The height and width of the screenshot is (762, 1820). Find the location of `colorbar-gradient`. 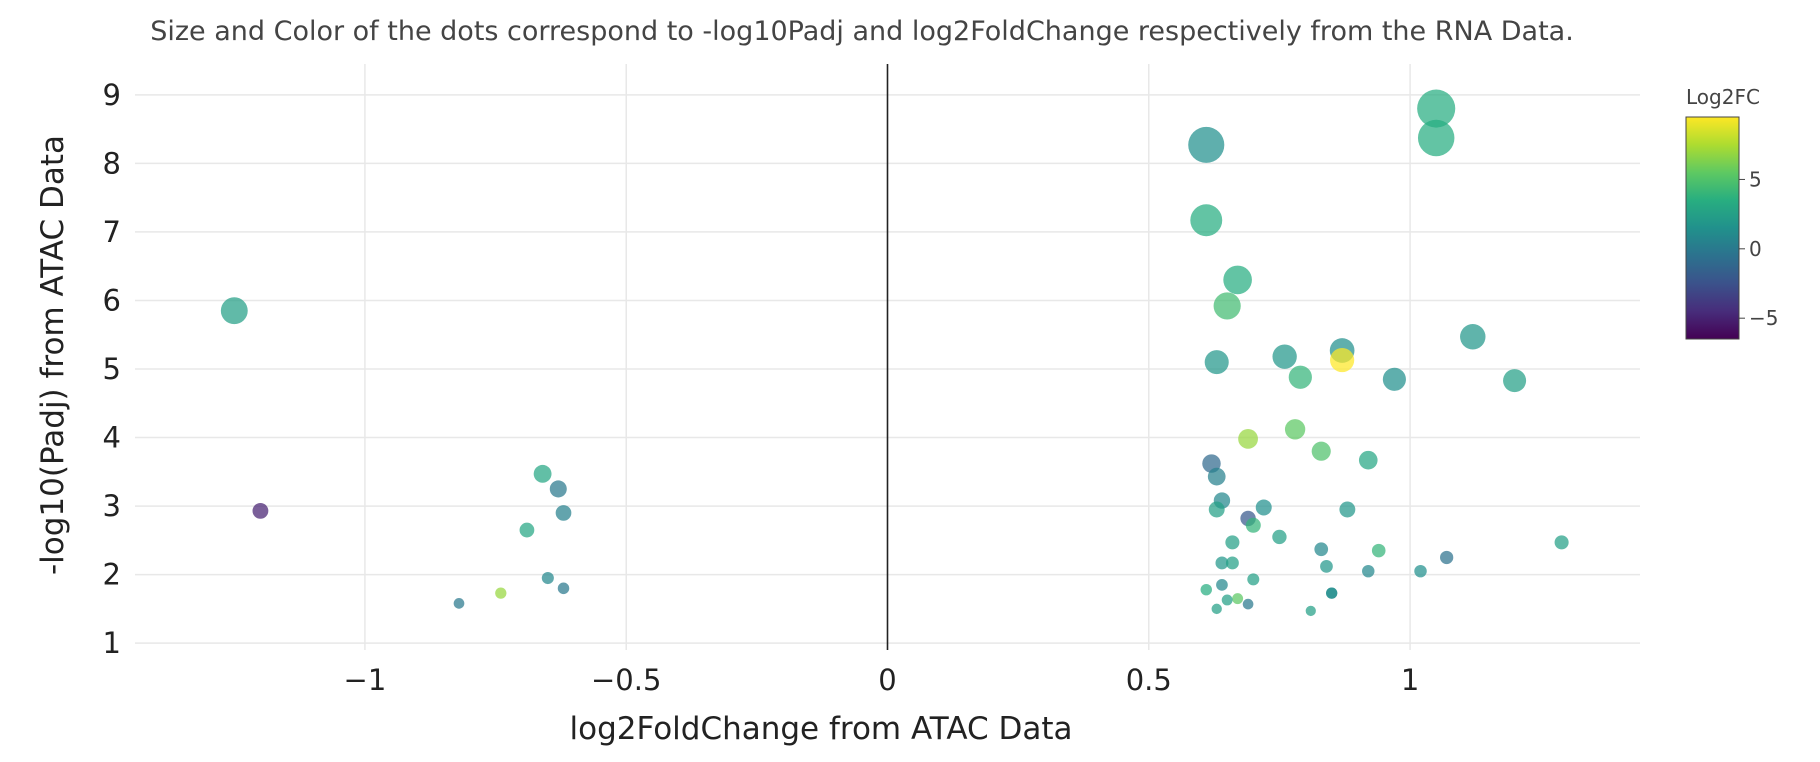

colorbar-gradient is located at coordinates (1712, 228).